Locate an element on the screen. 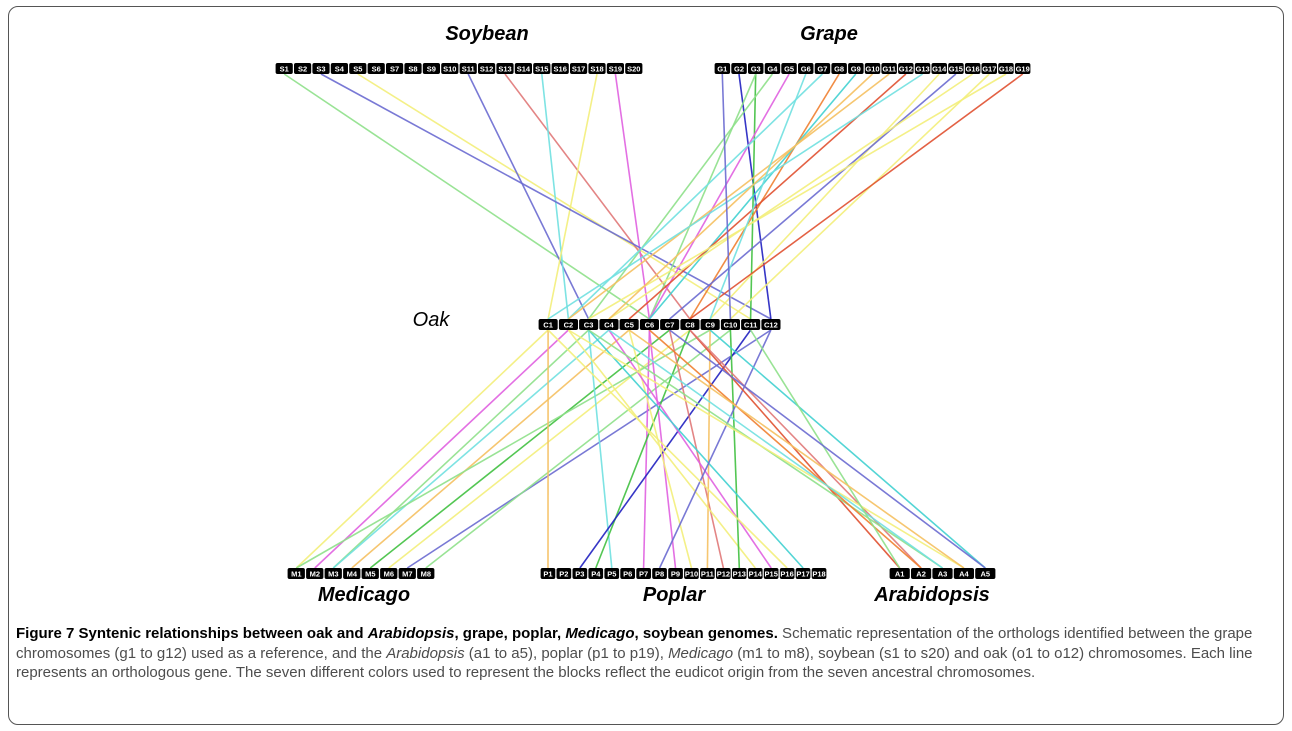 This screenshot has width=1292, height=731. chromosome-s1: S1 is located at coordinates (284, 68).